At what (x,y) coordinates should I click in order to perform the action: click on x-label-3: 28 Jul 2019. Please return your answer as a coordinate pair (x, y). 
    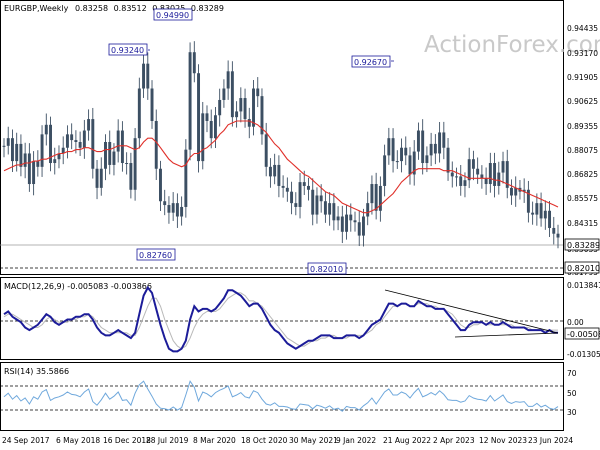
    Looking at the image, I should click on (167, 440).